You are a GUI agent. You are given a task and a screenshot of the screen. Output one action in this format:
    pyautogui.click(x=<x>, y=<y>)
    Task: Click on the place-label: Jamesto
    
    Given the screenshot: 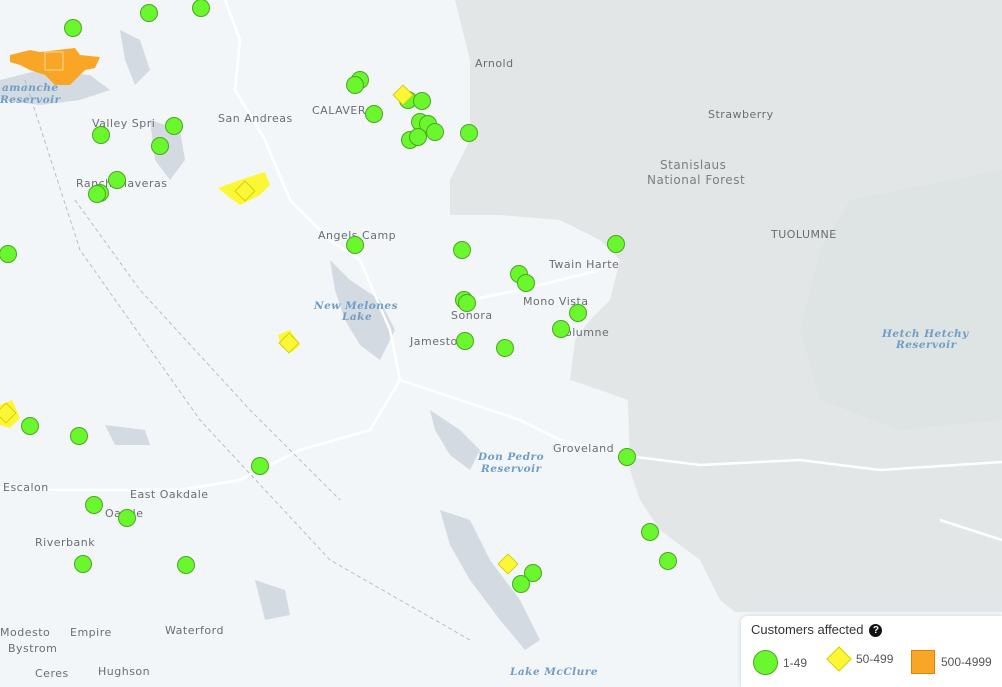 What is the action you would take?
    pyautogui.click(x=433, y=341)
    